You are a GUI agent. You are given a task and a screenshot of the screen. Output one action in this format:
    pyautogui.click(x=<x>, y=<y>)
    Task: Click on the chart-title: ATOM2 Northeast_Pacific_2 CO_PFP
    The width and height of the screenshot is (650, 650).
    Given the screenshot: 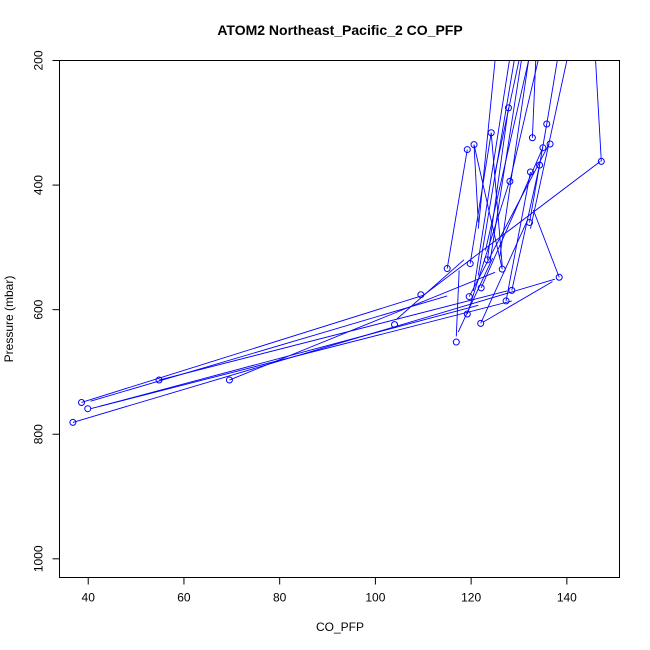 What is the action you would take?
    pyautogui.click(x=339, y=30)
    